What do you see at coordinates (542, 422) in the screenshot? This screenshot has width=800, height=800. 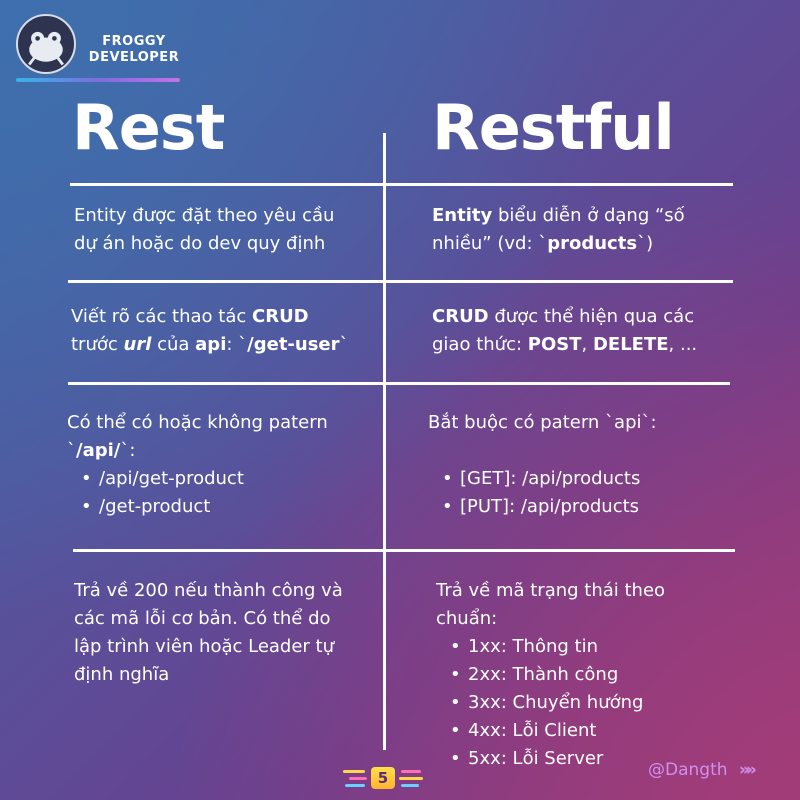 I see `cell-line: Bắt buộc có patern `api`:` at bounding box center [542, 422].